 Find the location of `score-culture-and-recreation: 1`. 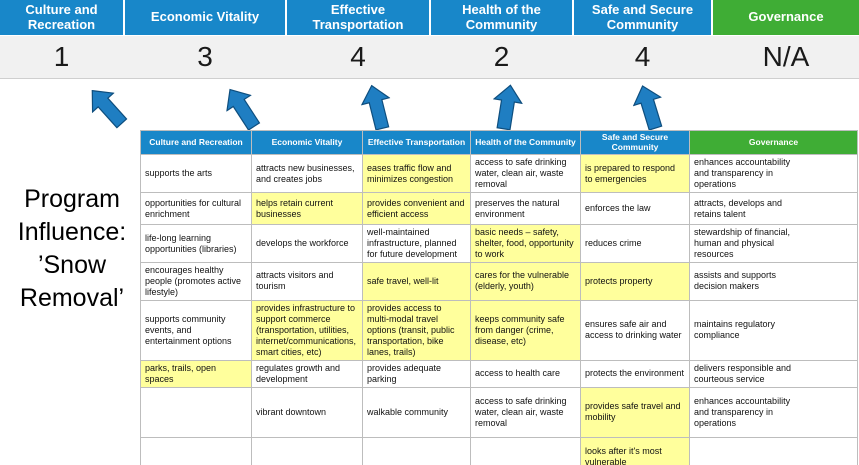

score-culture-and-recreation: 1 is located at coordinates (61, 56).